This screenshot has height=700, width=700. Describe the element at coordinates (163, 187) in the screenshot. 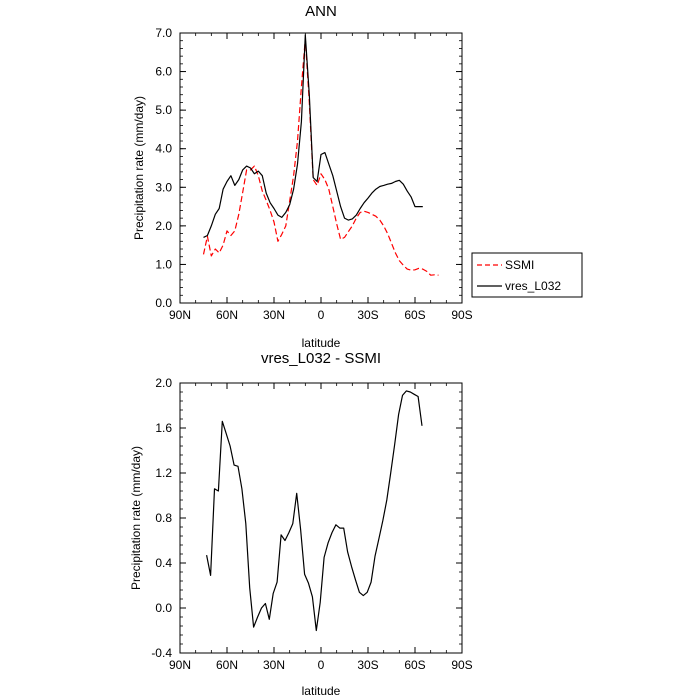

I see `y-tick-label: 3.0` at that location.